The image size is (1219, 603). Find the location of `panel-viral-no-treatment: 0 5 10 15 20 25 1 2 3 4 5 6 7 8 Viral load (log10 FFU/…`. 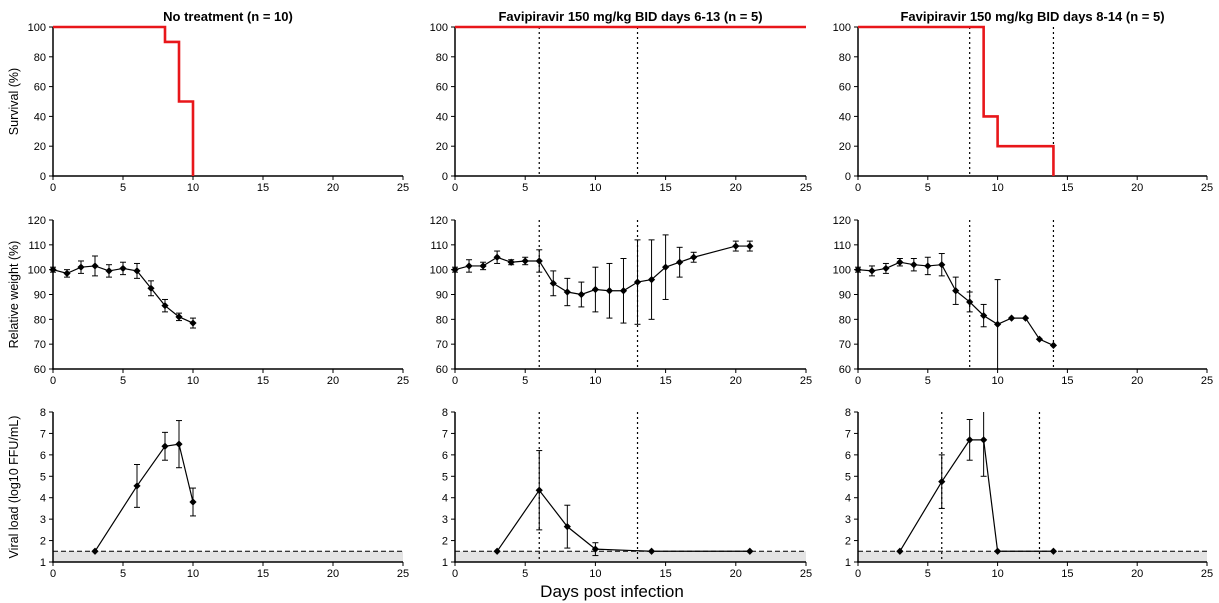

panel-viral-no-treatment: 0 5 10 15 20 25 1 2 3 4 5 6 7 8 Viral load (log10 FFU/… is located at coordinates (208, 493).